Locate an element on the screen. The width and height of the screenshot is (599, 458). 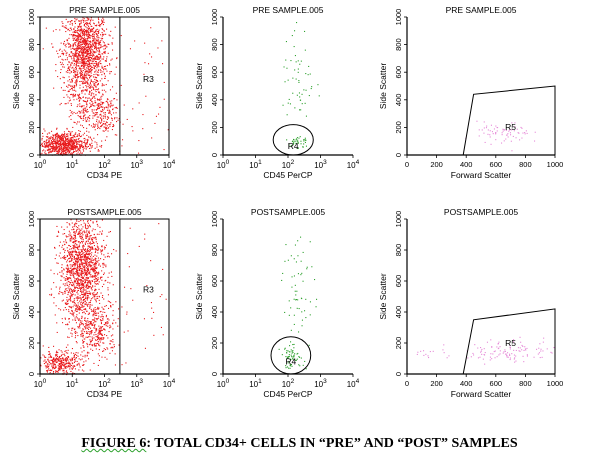
y-tick-label: 400 is located at coordinates (398, 100).